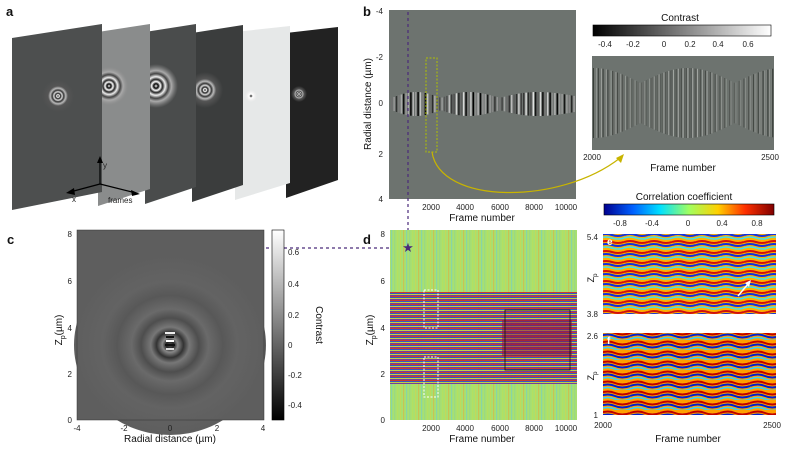  What do you see at coordinates (603, 425) in the screenshot?
I see `f-xtick-0: 2000` at bounding box center [603, 425].